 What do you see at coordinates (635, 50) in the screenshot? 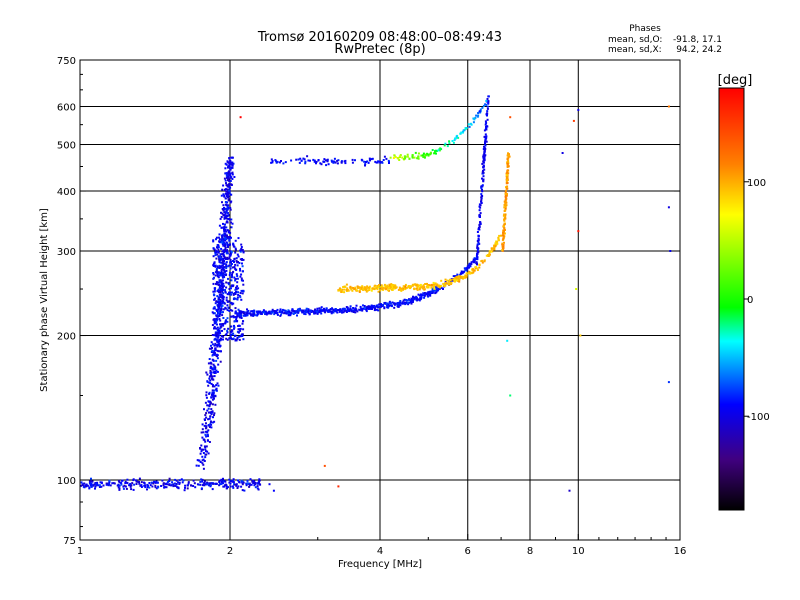
I see `phase-stats-x-label: mean, sd,X:` at bounding box center [635, 50].